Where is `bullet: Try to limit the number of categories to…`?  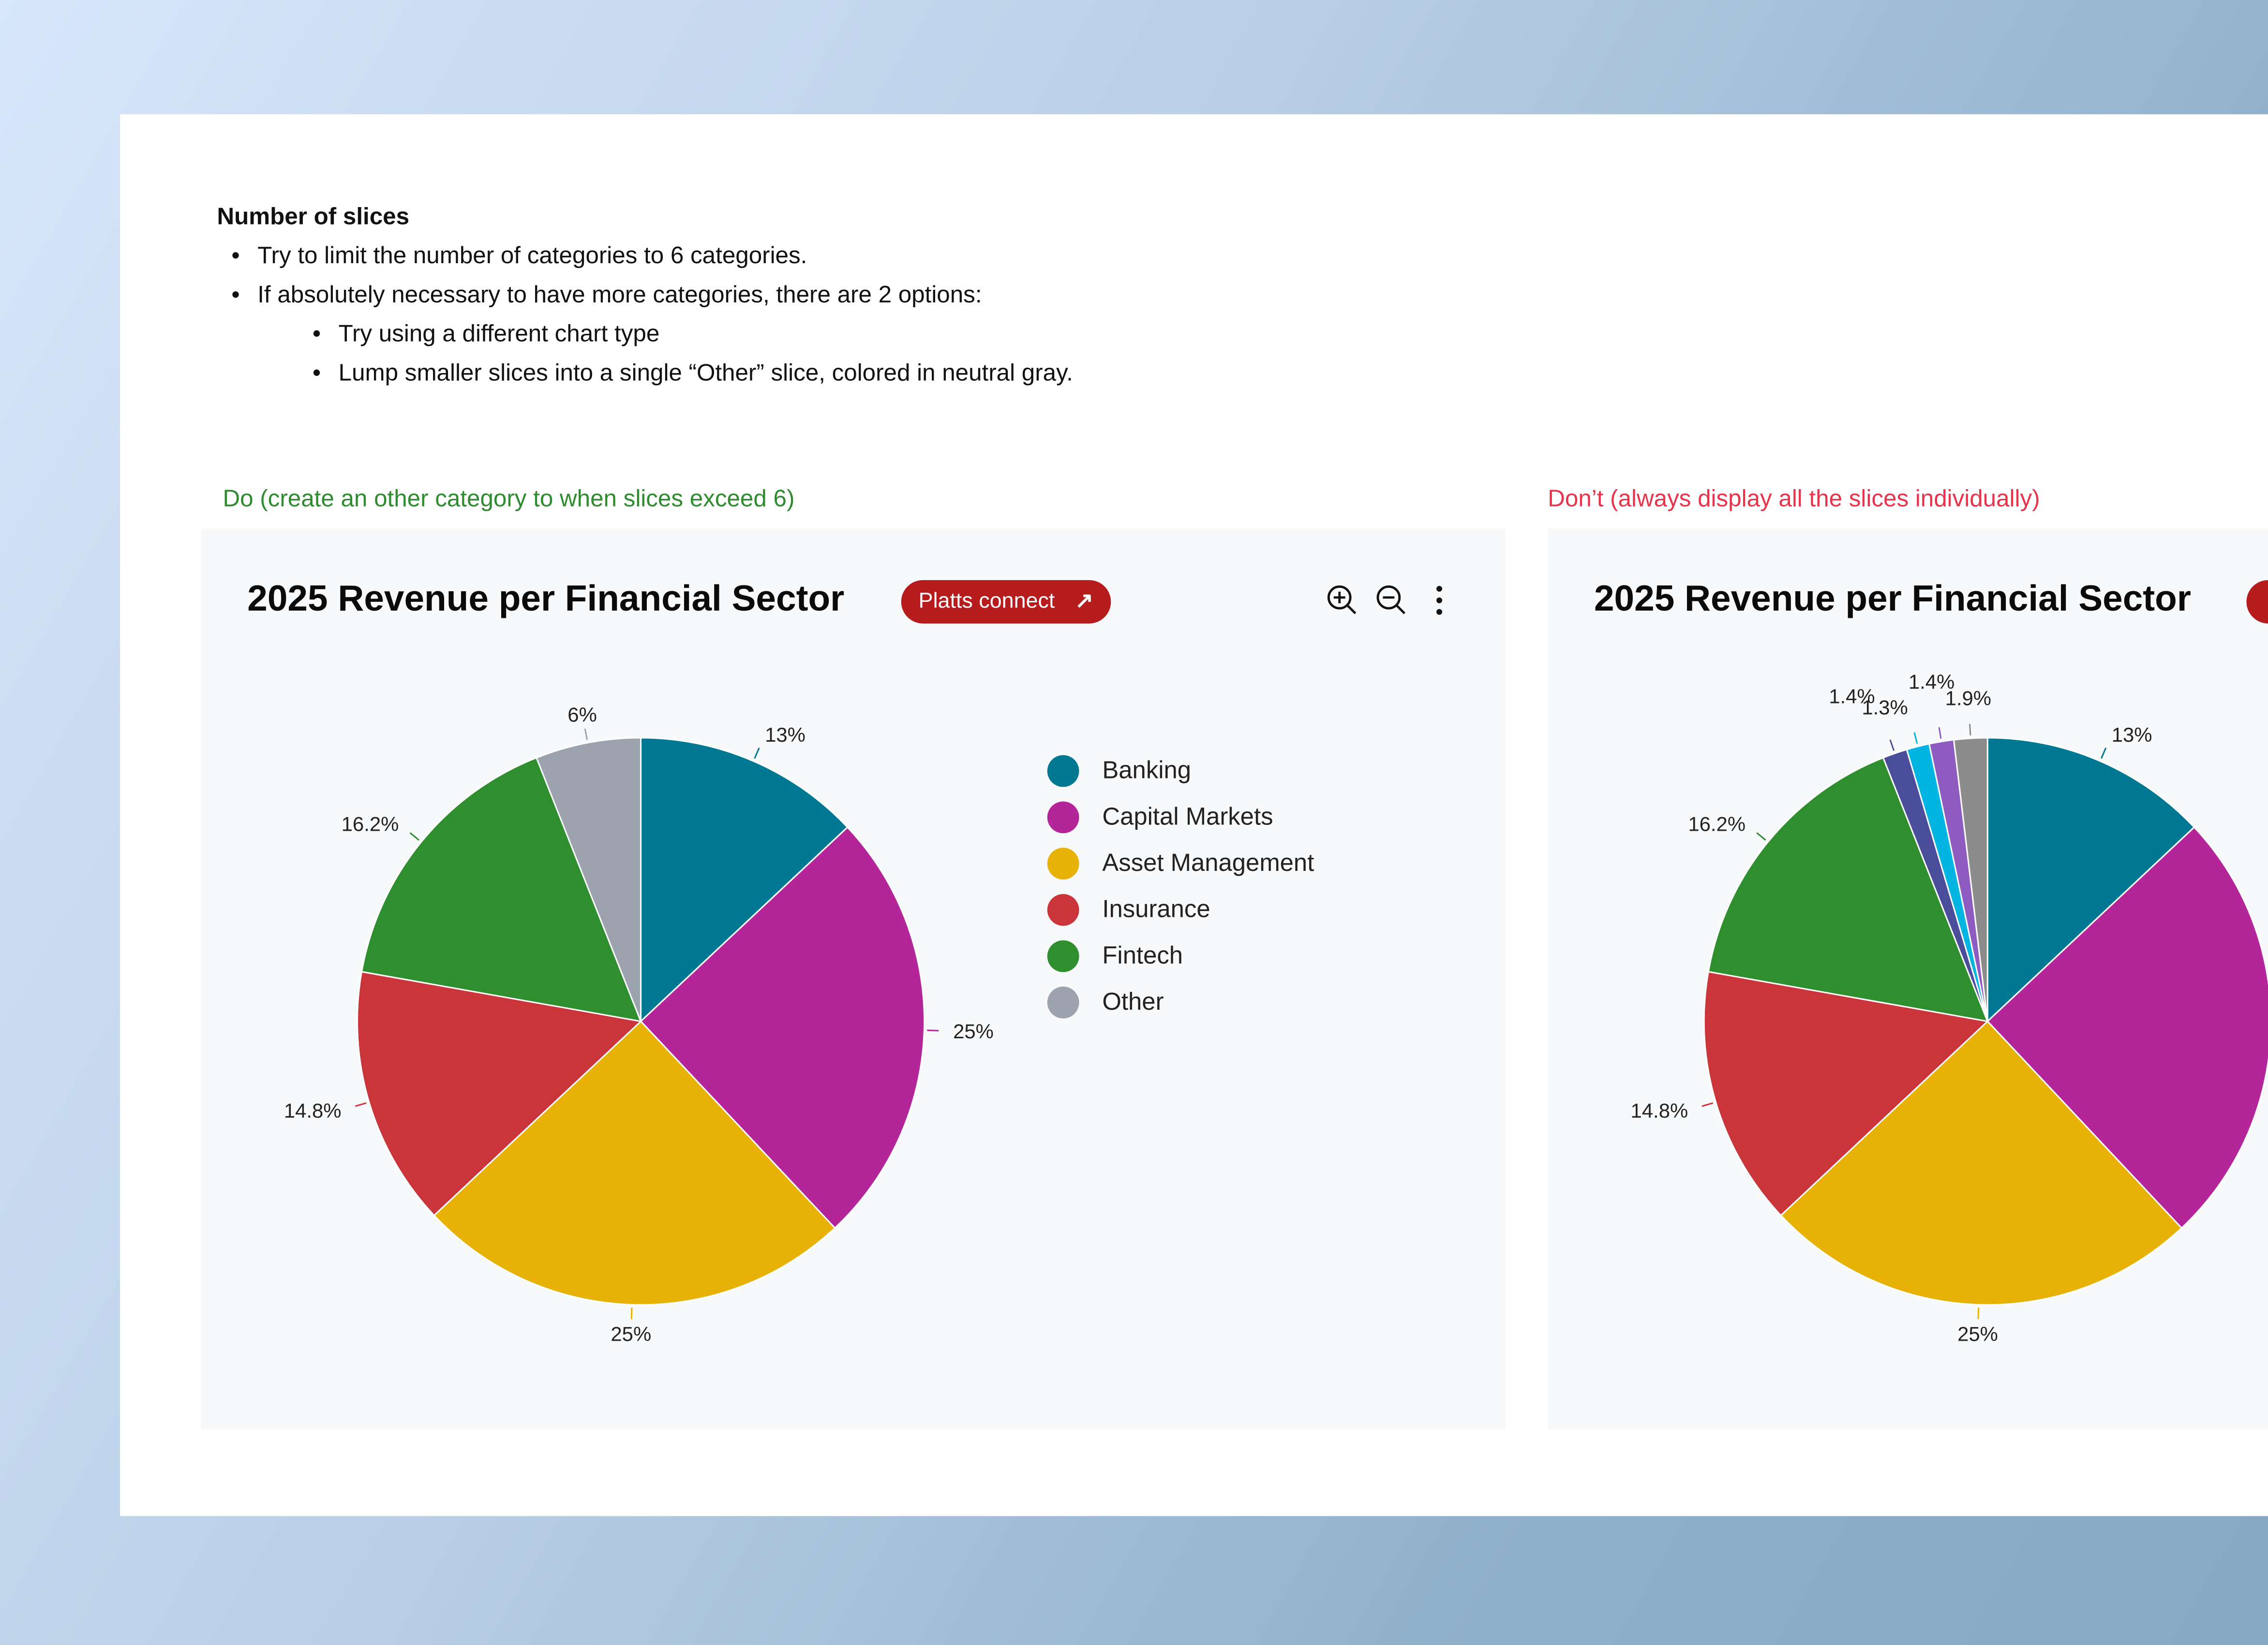 bullet: Try to limit the number of categories to… is located at coordinates (645, 256).